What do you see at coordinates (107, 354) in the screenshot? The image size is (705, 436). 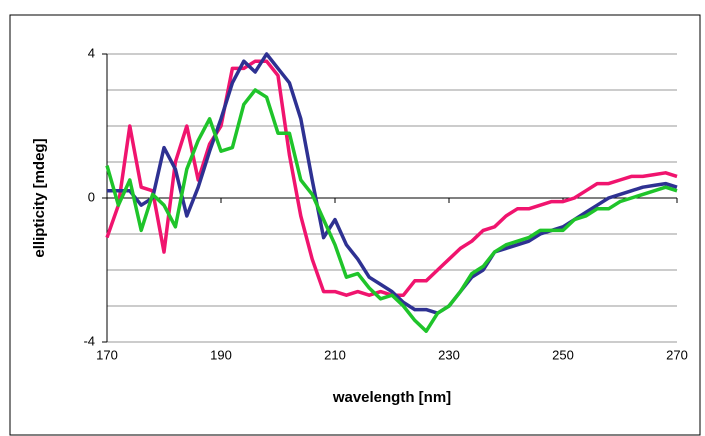 I see `x-tick-label: 170` at bounding box center [107, 354].